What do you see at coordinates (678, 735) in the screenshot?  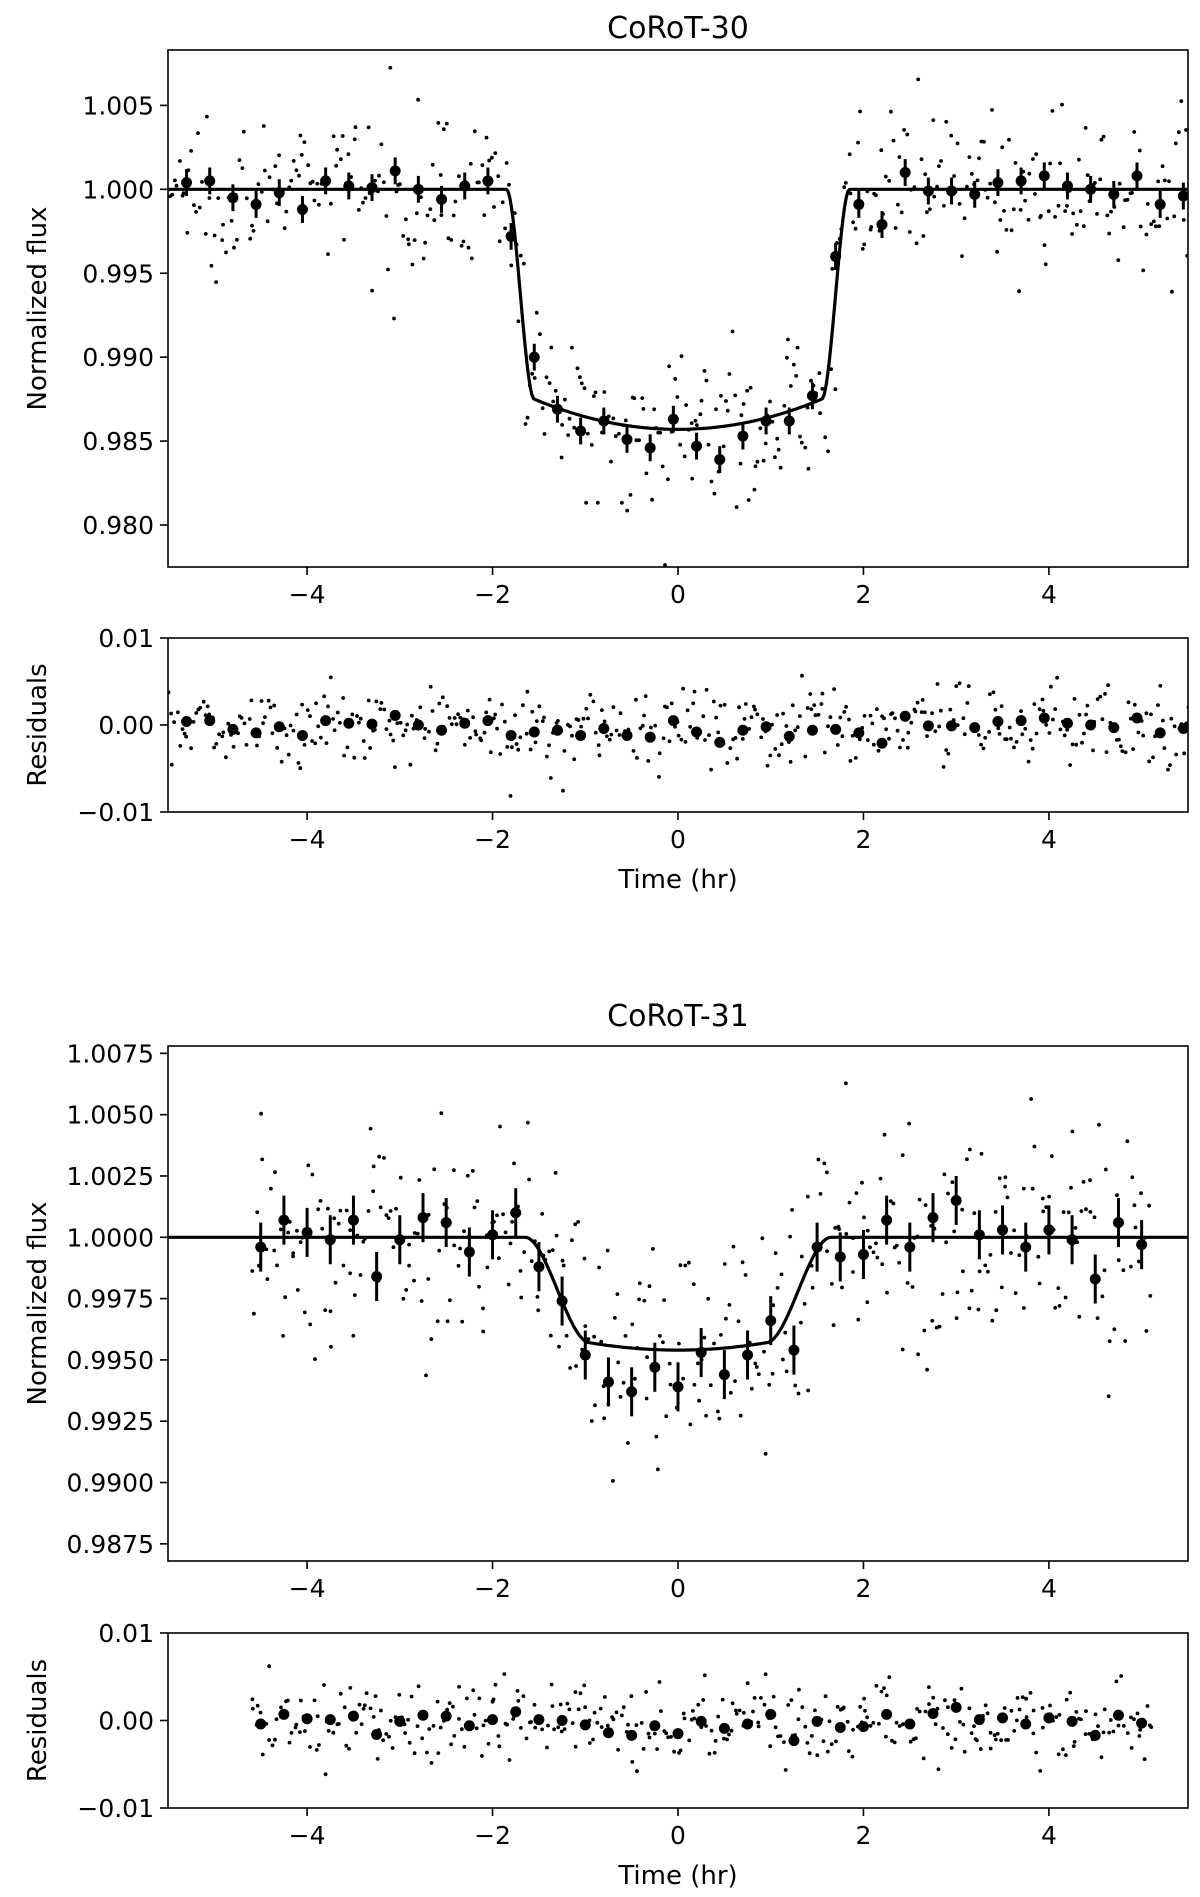 I see `corot30-residuals-data` at bounding box center [678, 735].